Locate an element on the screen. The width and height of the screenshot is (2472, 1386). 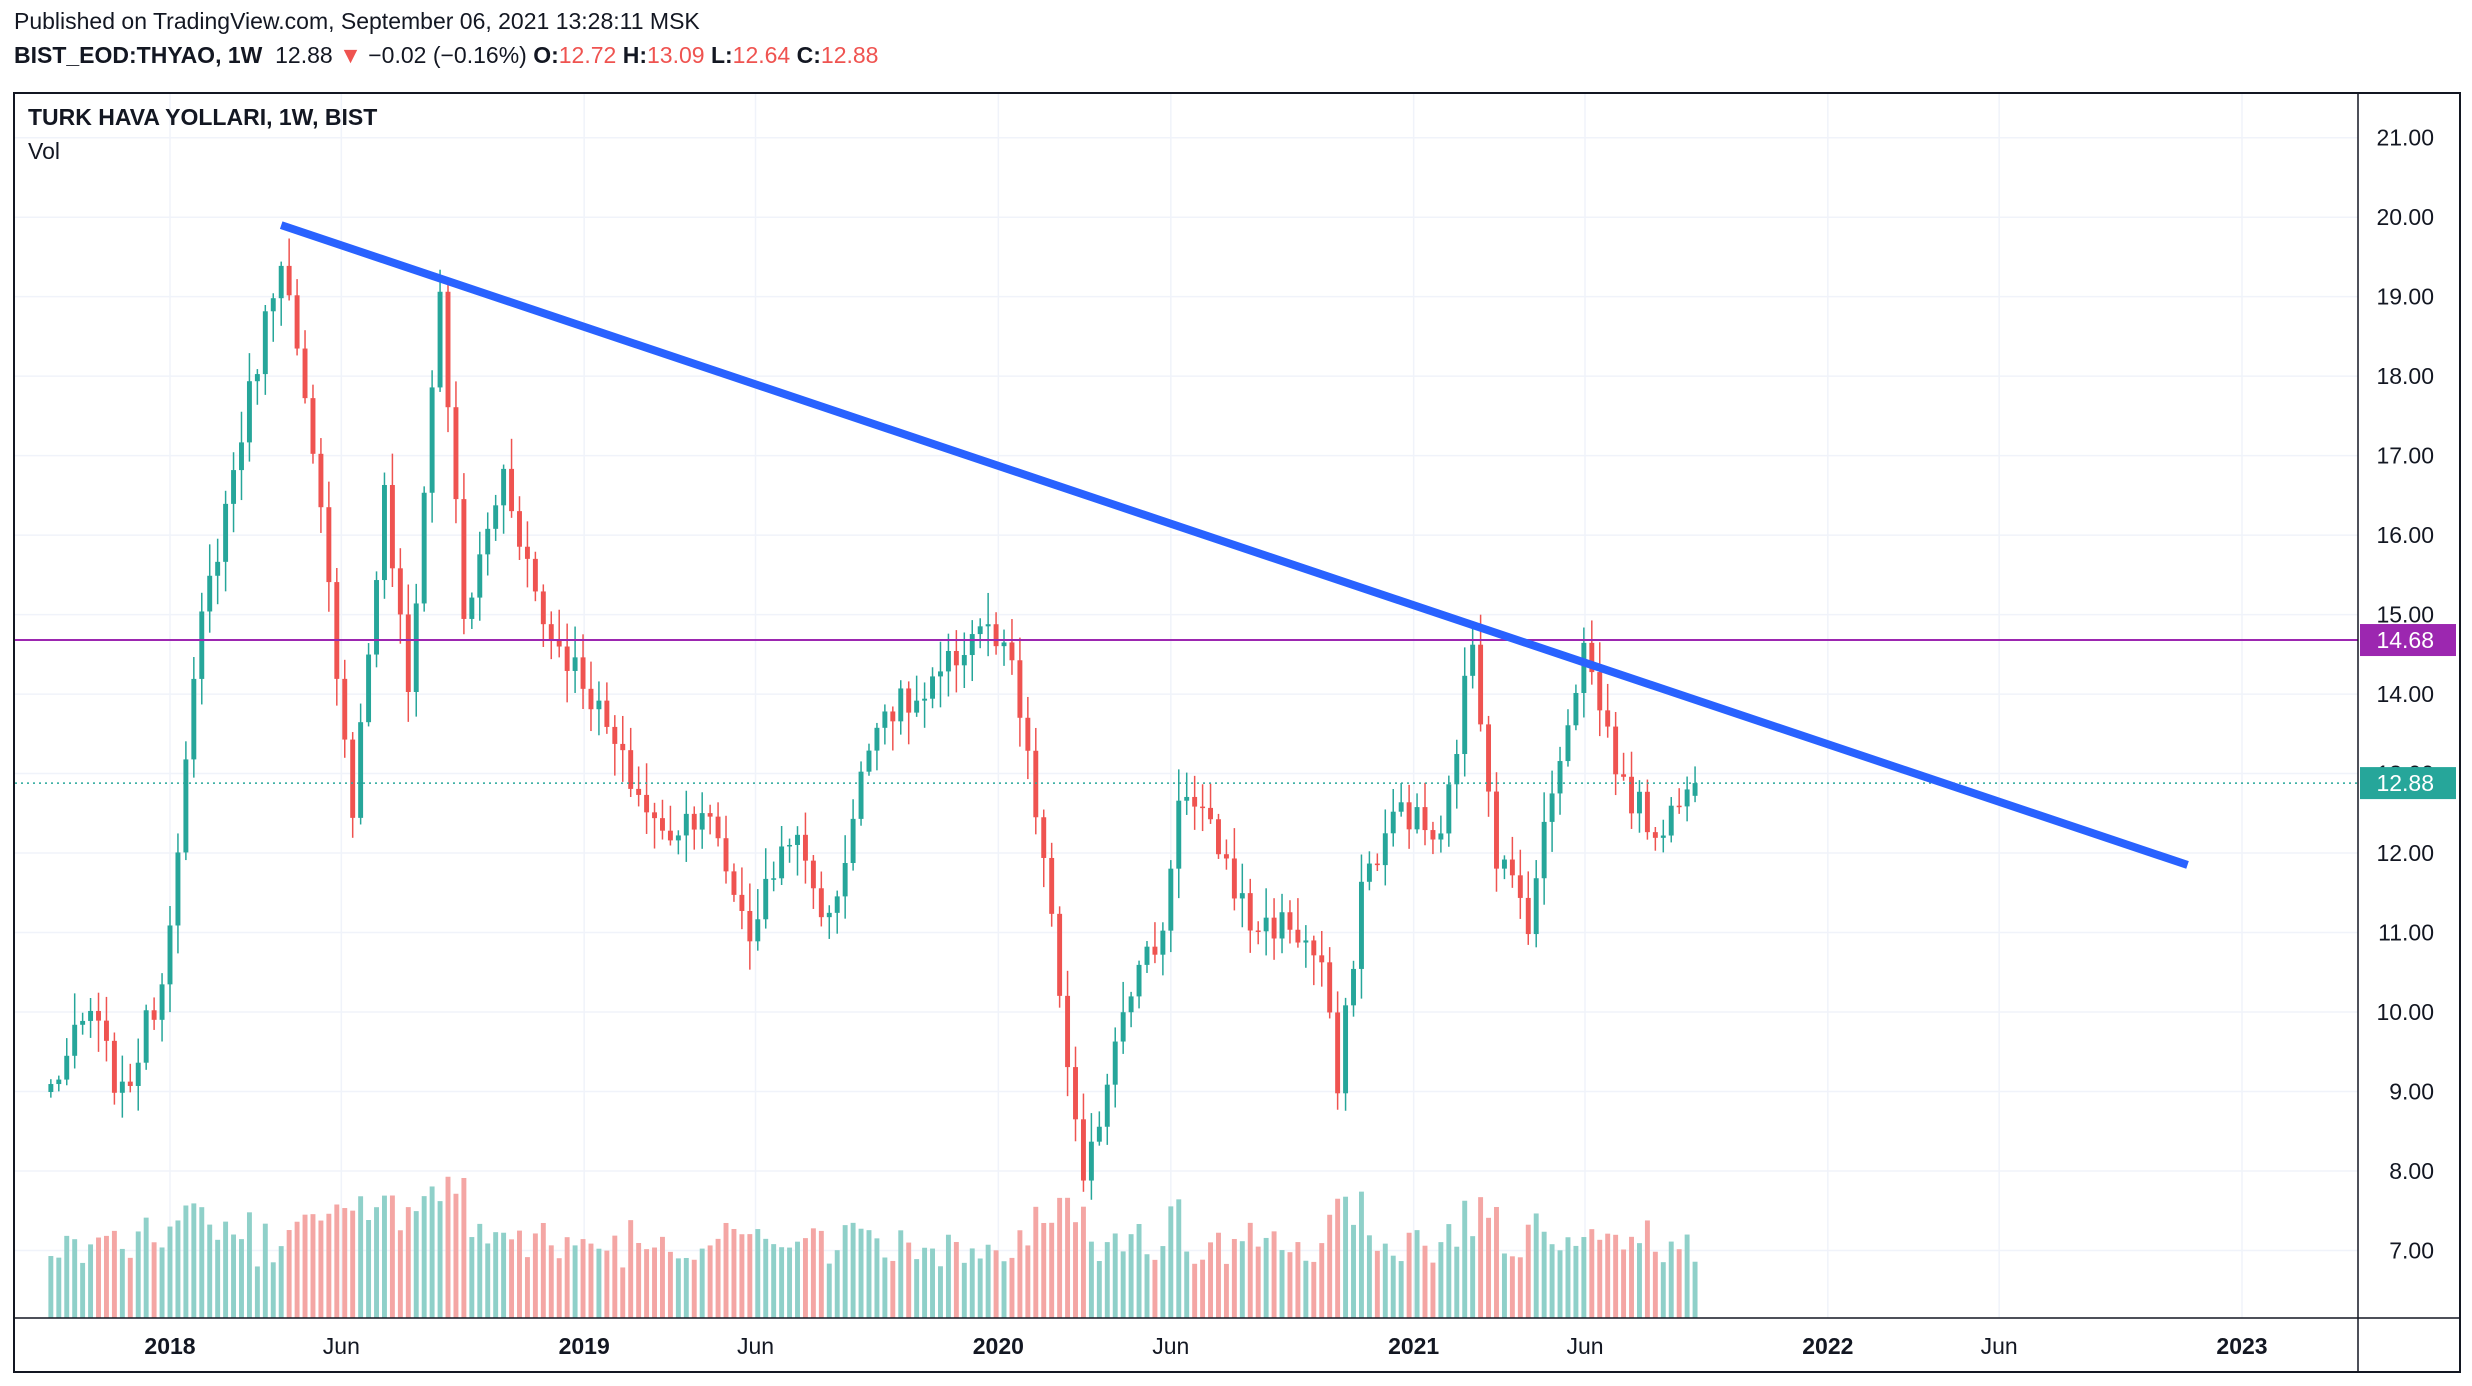
low-value: 12.64 is located at coordinates (761, 55).